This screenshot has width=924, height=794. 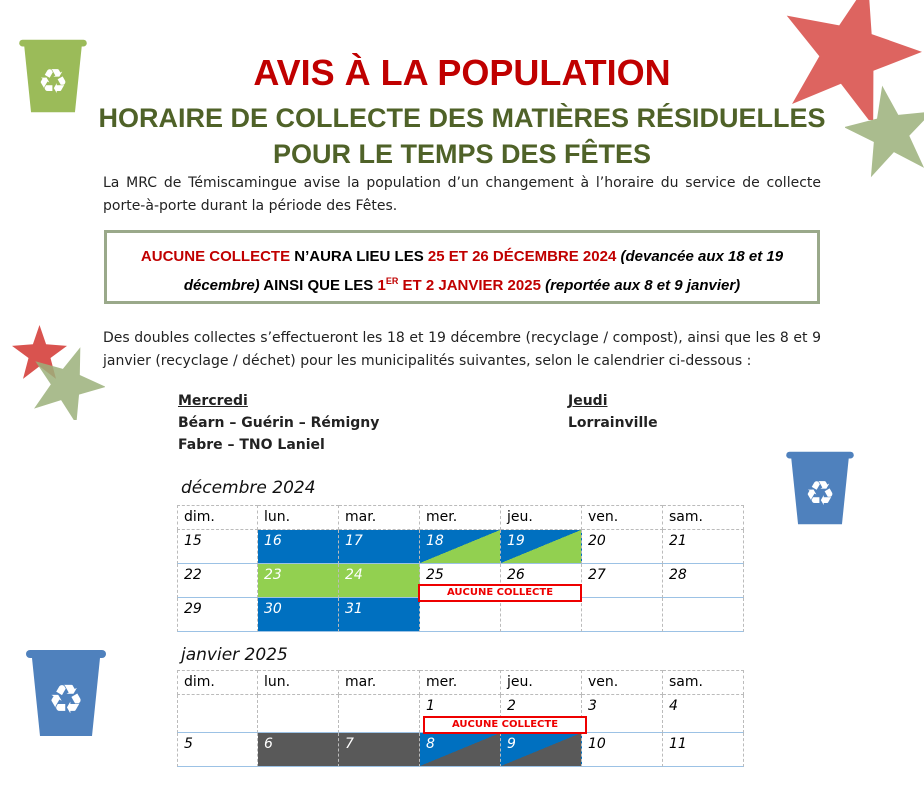 What do you see at coordinates (703, 714) in the screenshot?
I see `calendar-day: 4` at bounding box center [703, 714].